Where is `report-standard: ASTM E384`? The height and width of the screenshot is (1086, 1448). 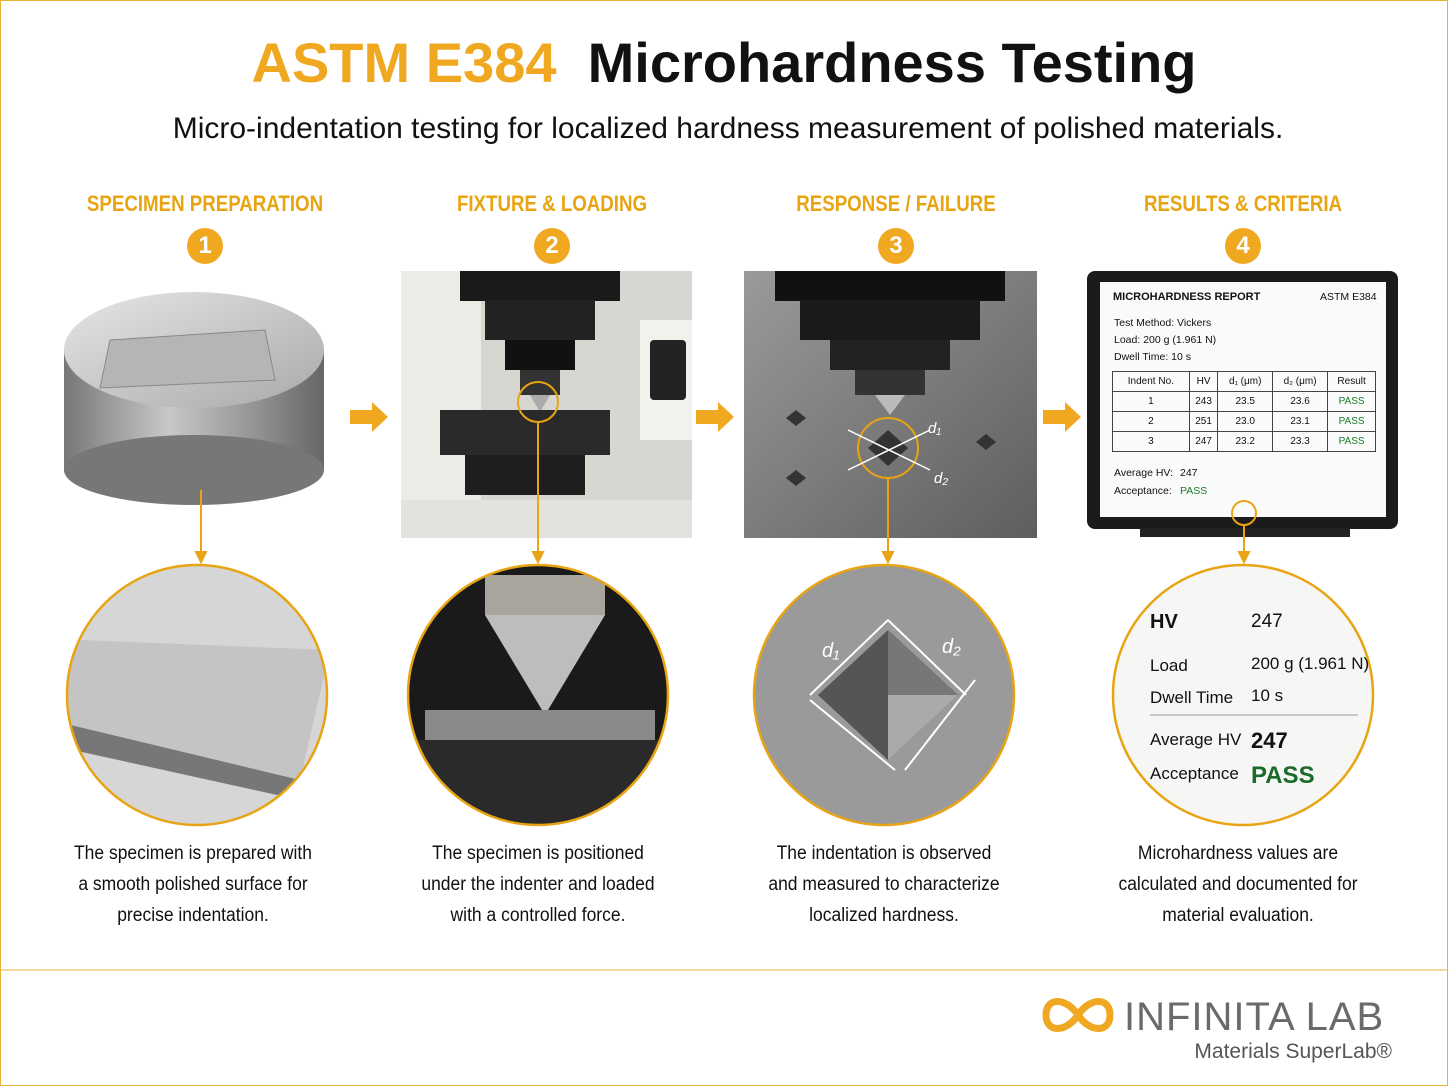
report-standard: ASTM E384 is located at coordinates (1348, 297).